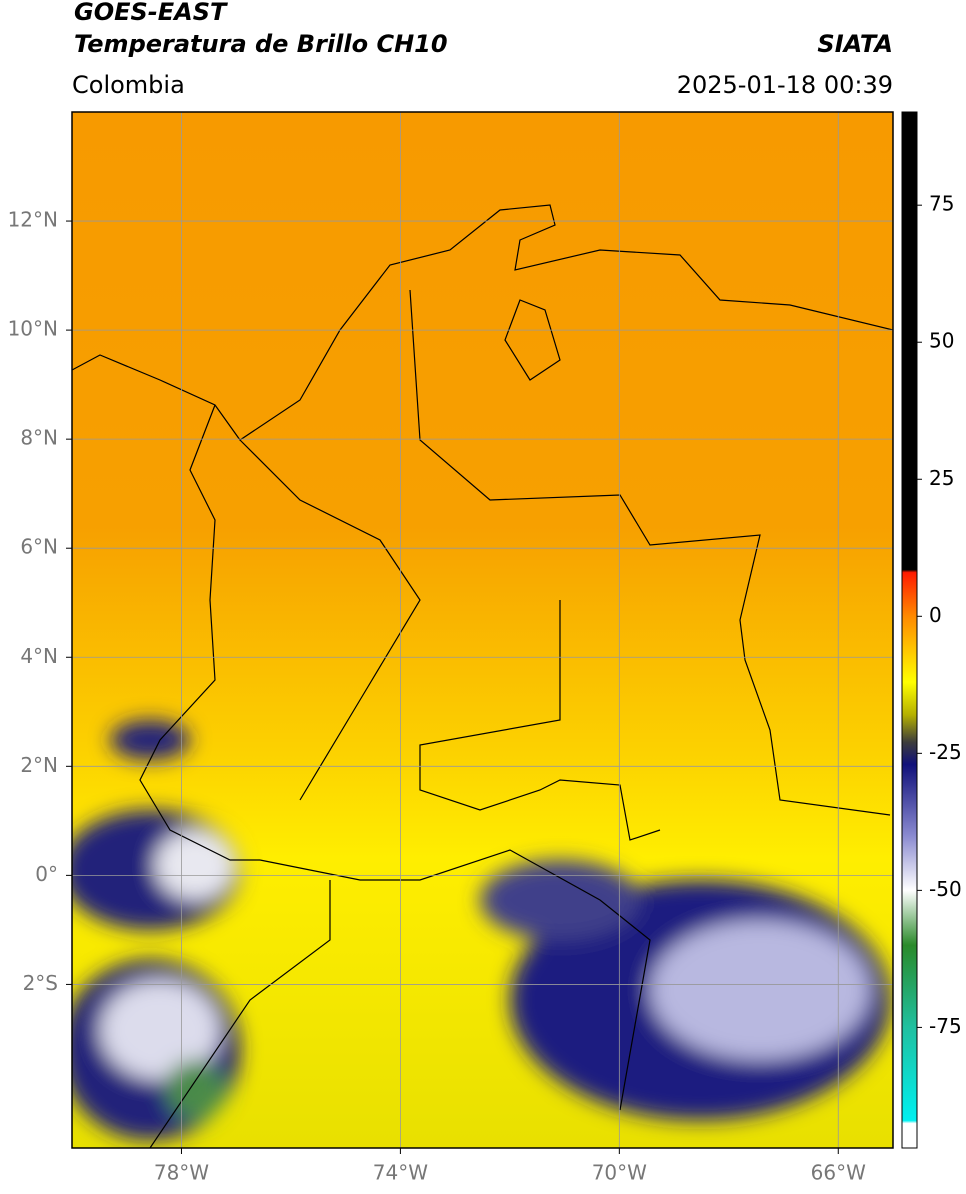 The width and height of the screenshot is (966, 1194). Describe the element at coordinates (941, 478) in the screenshot. I see `colorbar-tick-label: 25` at that location.